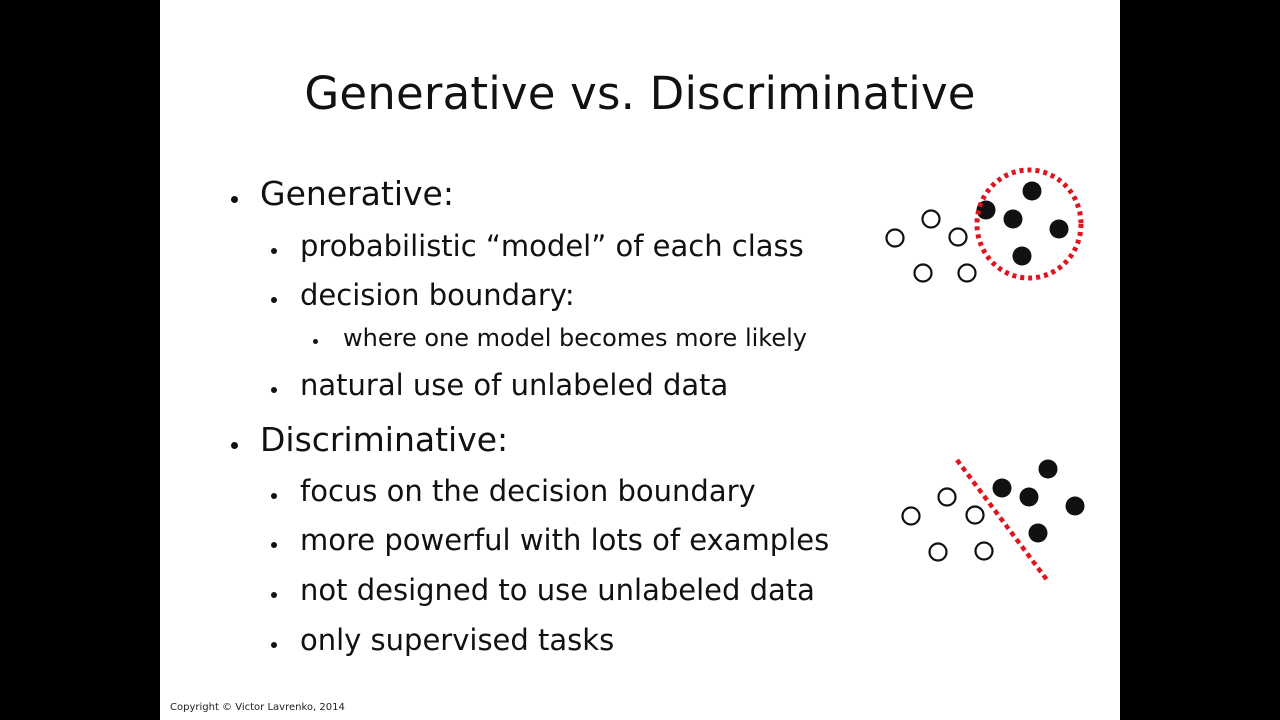  Describe the element at coordinates (357, 193) in the screenshot. I see `generative-heading: Generative:` at that location.